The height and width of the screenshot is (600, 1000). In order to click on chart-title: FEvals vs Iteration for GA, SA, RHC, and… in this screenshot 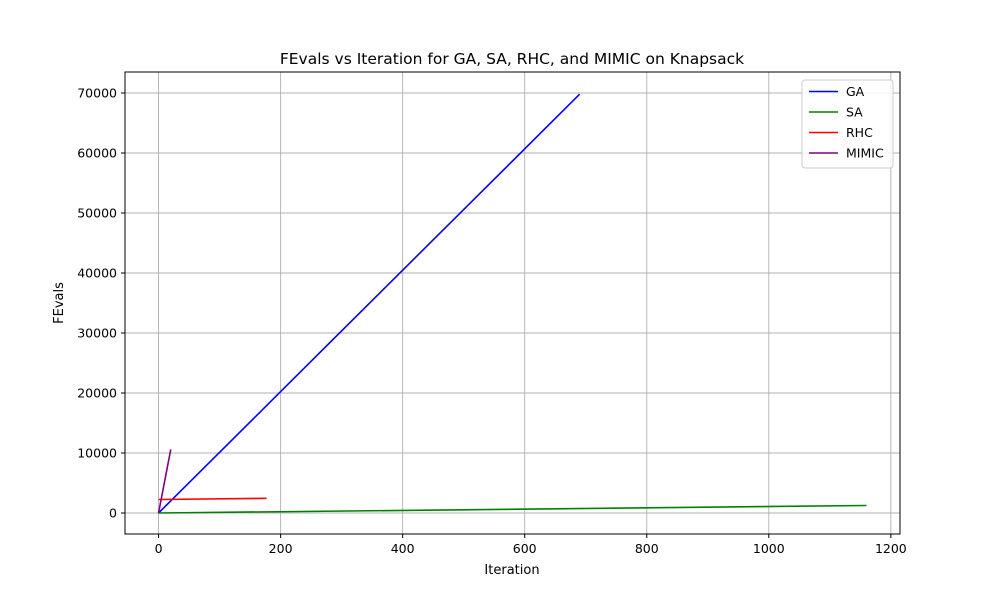, I will do `click(512, 59)`.